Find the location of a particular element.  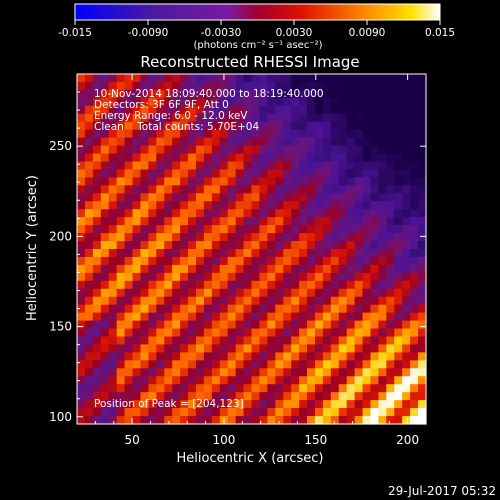

x-tick-label: 50 is located at coordinates (131, 440).